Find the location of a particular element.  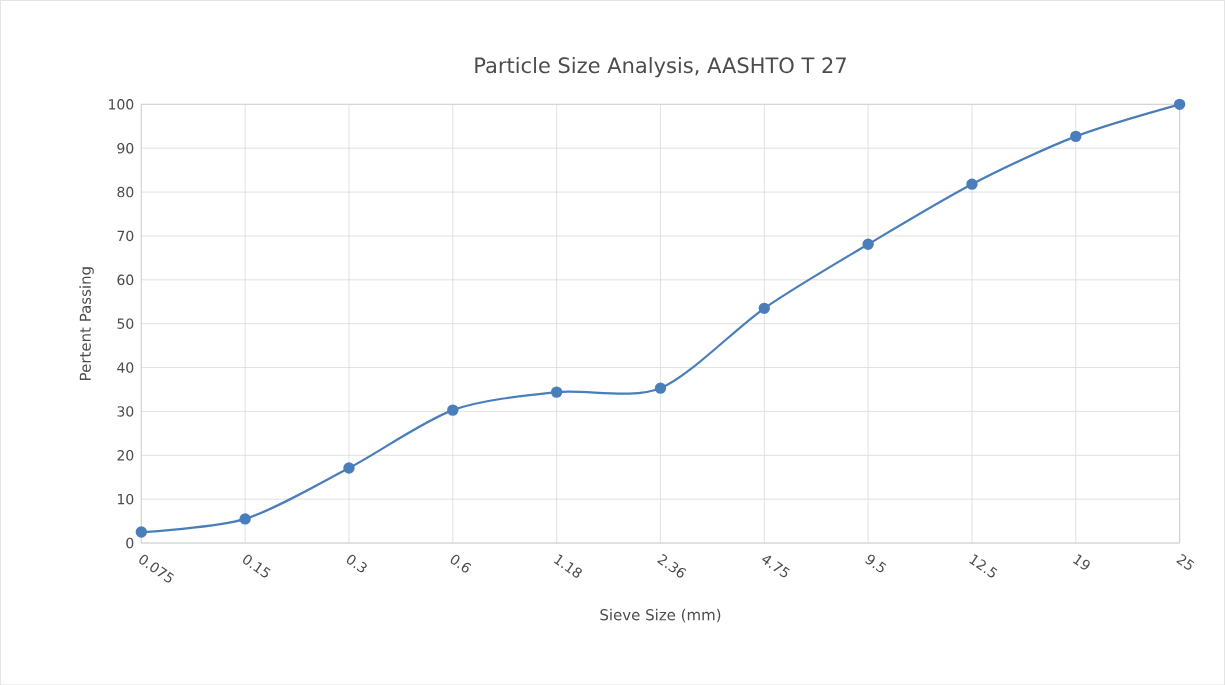

x-tick-label: 0.6 is located at coordinates (461, 563).